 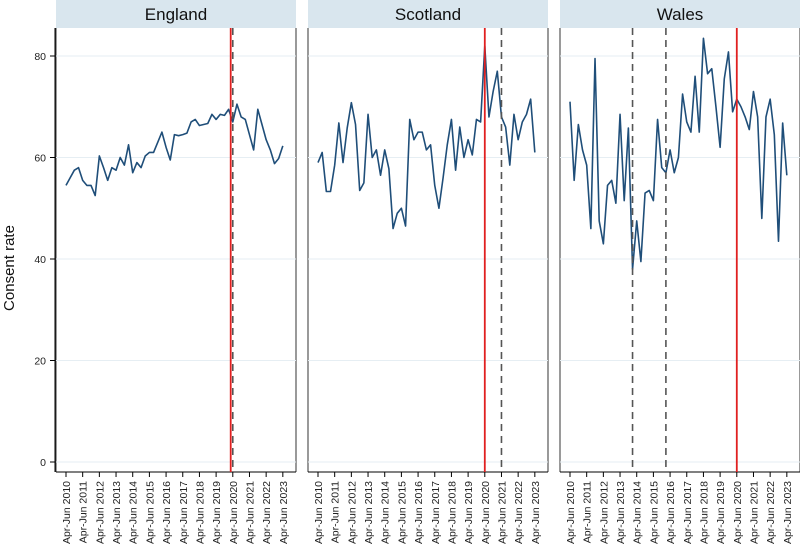 I want to click on y-axis: 0 20 40 60 80, so click(x=45, y=250).